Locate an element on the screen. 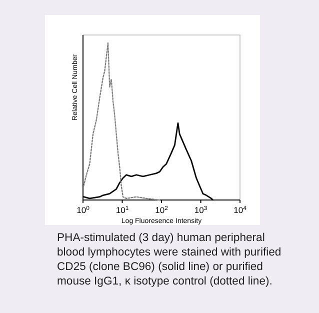  text: PHA-stimulated (3 day) human peripheral blood lymphocytes were stained with purified CD25 (clone BC96) (solid line) or purified mouse IgG1, κ isotype control (dotted line). is located at coordinates (169, 260).